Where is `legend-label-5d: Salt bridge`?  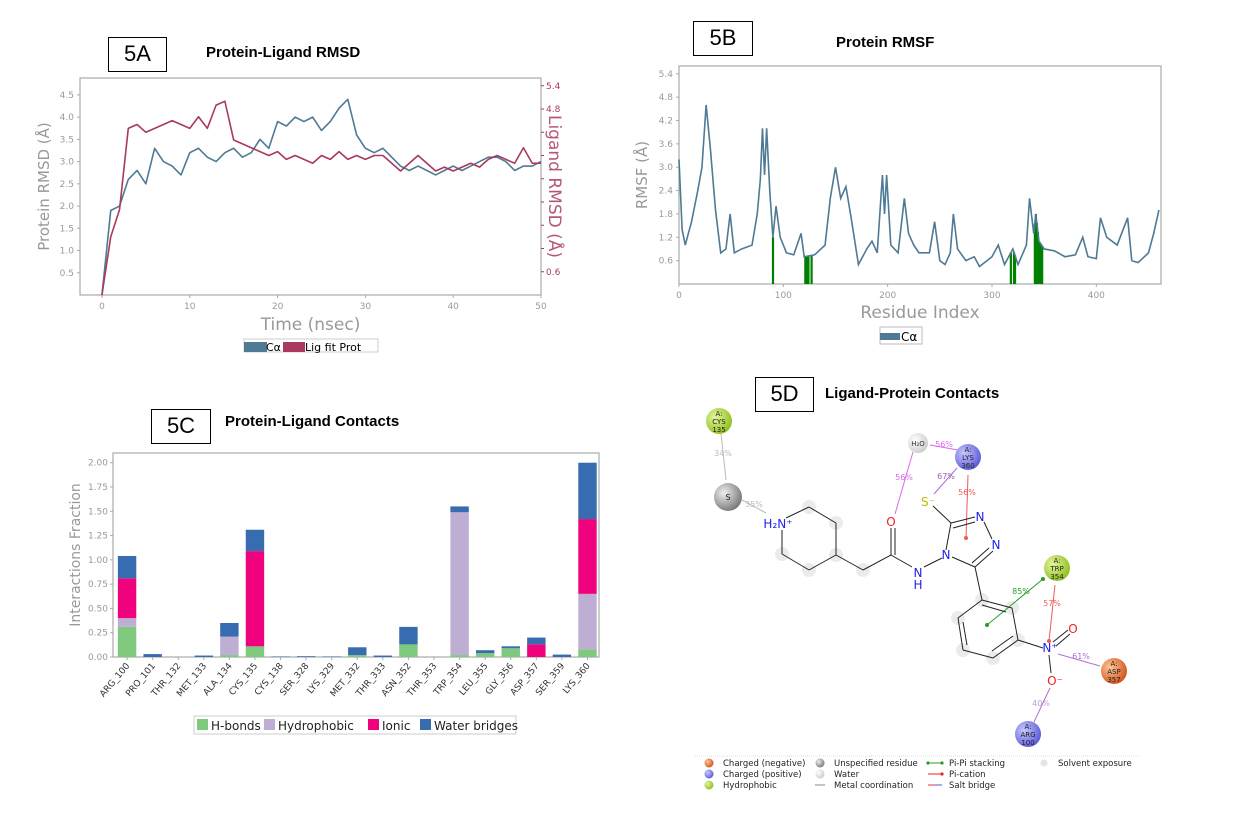 legend-label-5d: Salt bridge is located at coordinates (972, 786).